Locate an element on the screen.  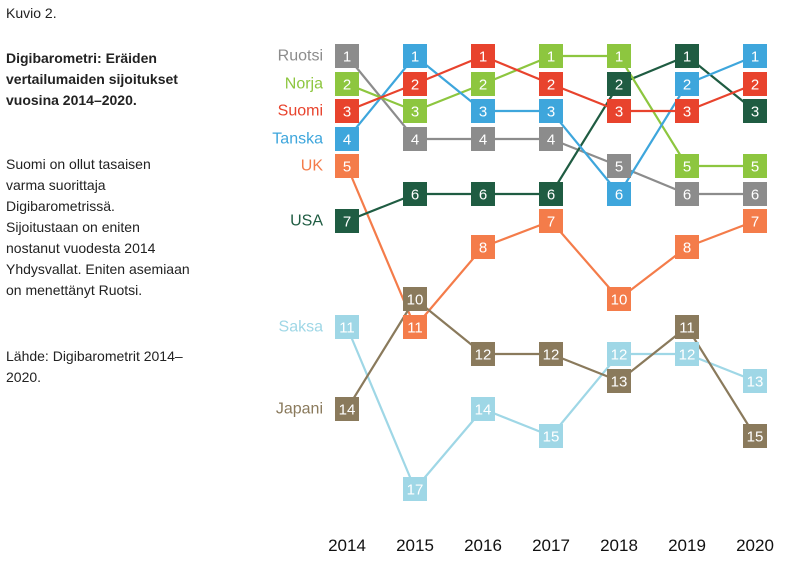
rank-mark-label: 12 is located at coordinates (687, 355).